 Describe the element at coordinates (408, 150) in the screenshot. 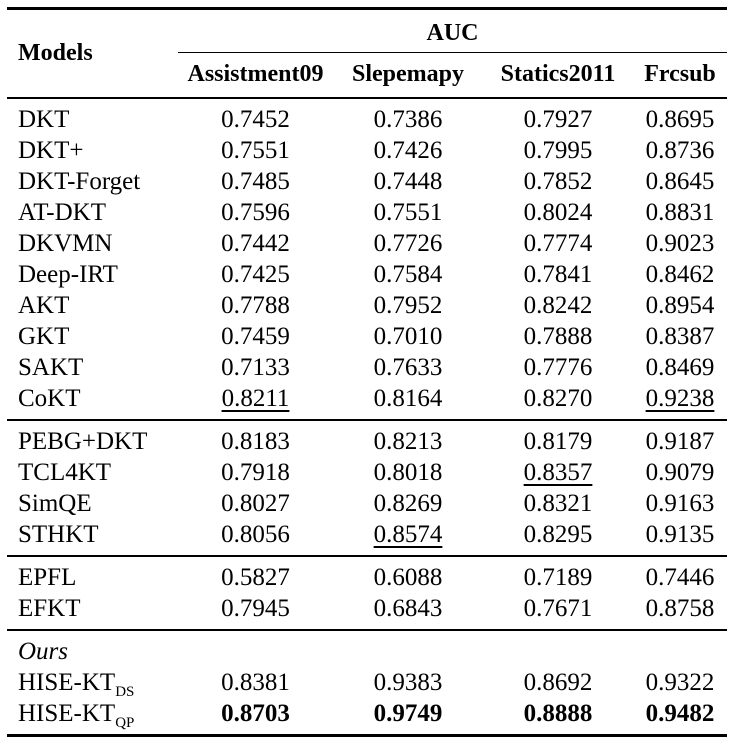

I see `auc-value: 0.7426` at that location.